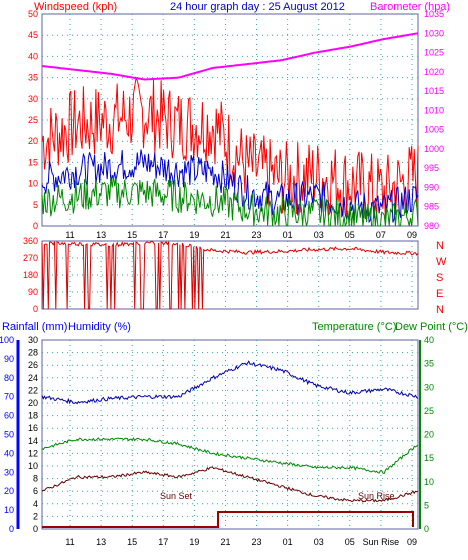 This screenshot has width=468, height=560. What do you see at coordinates (354, 327) in the screenshot?
I see `temperature-axis-title: Temperature (°C)` at bounding box center [354, 327].